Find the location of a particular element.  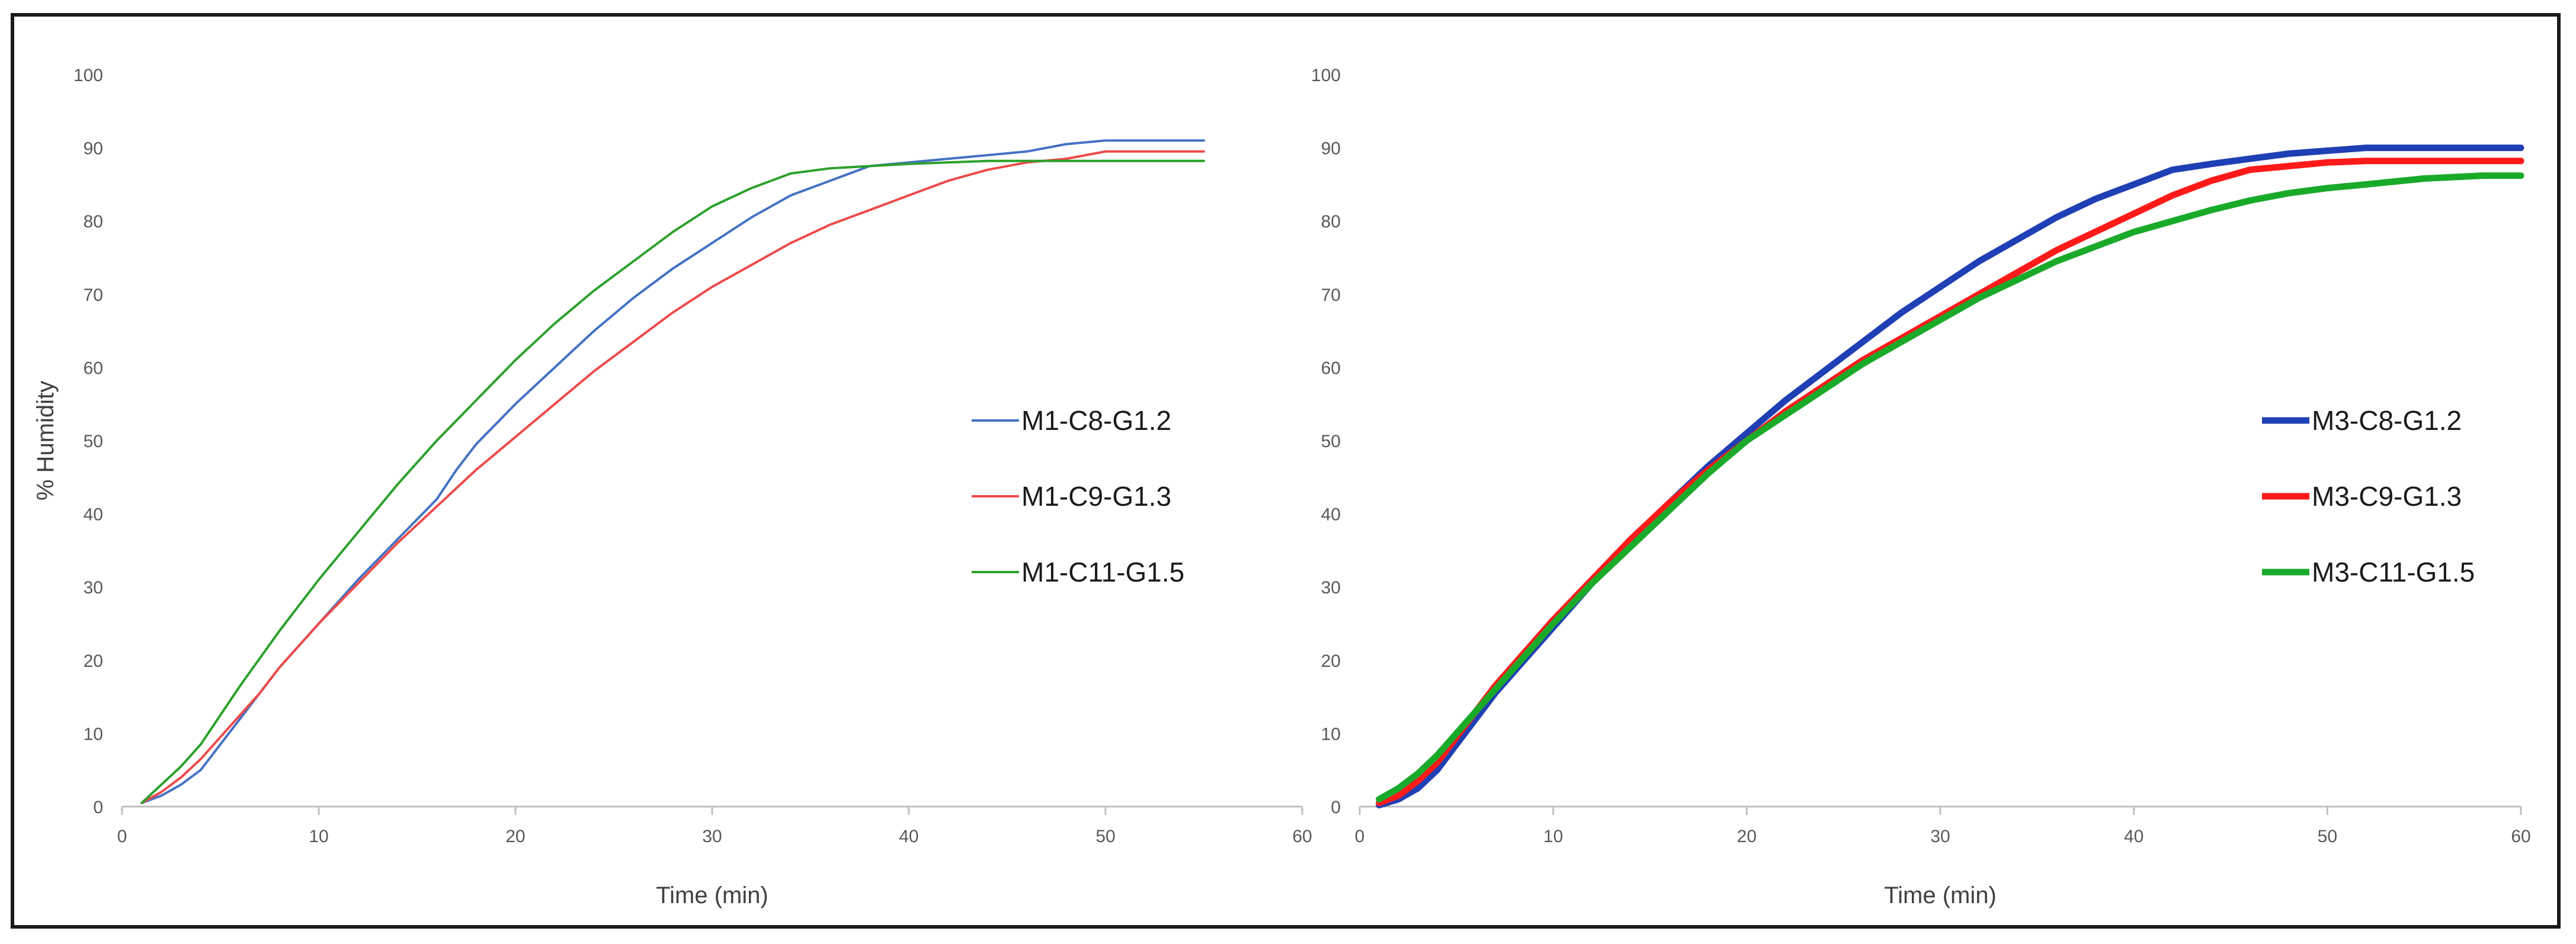

chart2-y-tick-label: 30 is located at coordinates (1331, 588).